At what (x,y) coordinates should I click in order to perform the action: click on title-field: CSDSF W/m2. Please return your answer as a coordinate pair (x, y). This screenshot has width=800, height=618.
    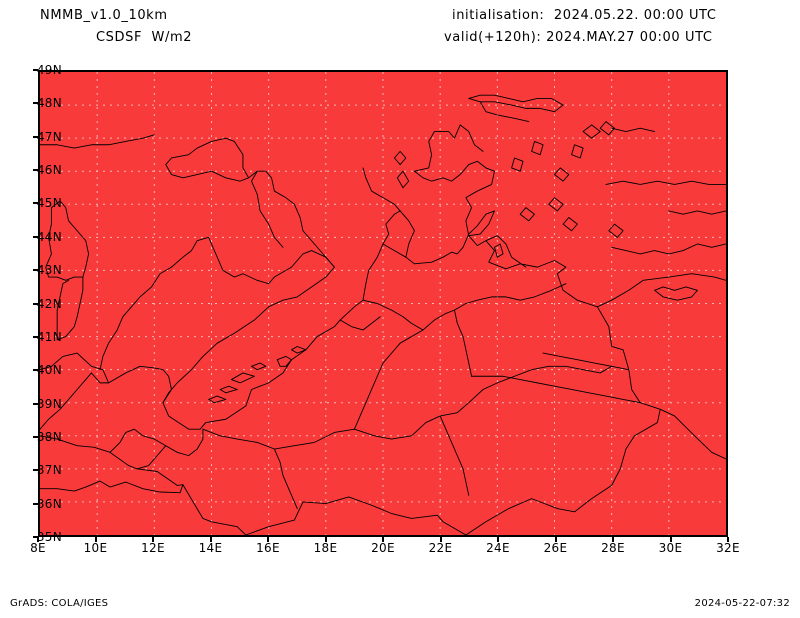
    Looking at the image, I should click on (144, 37).